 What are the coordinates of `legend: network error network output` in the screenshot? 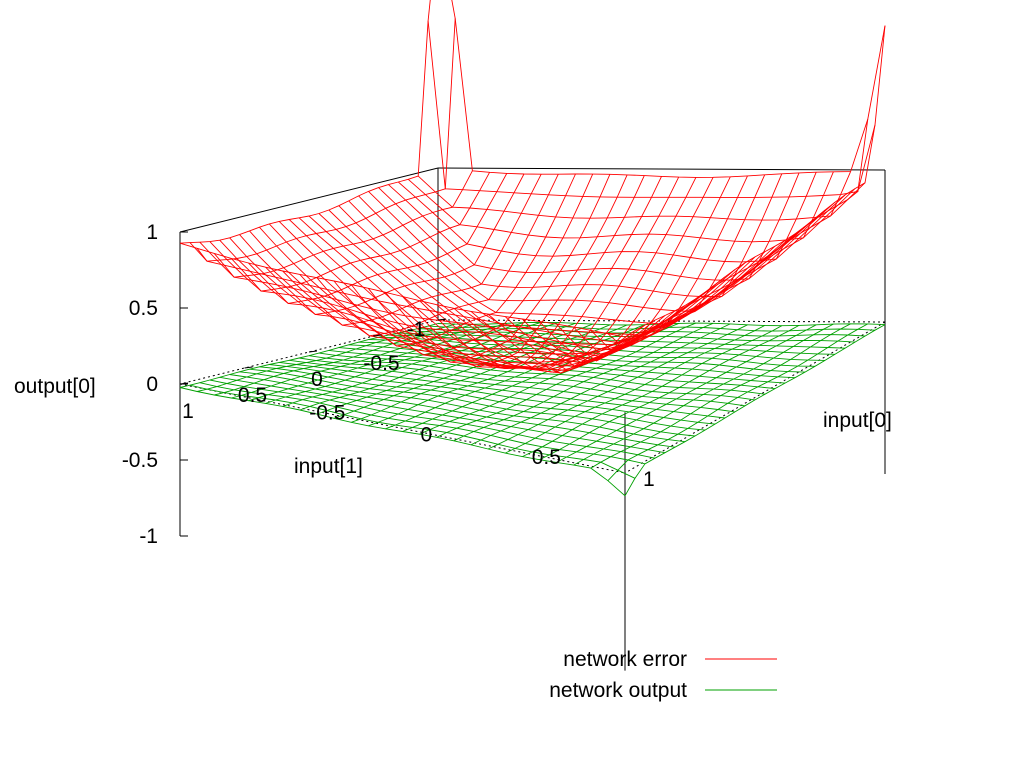 It's located at (663, 675).